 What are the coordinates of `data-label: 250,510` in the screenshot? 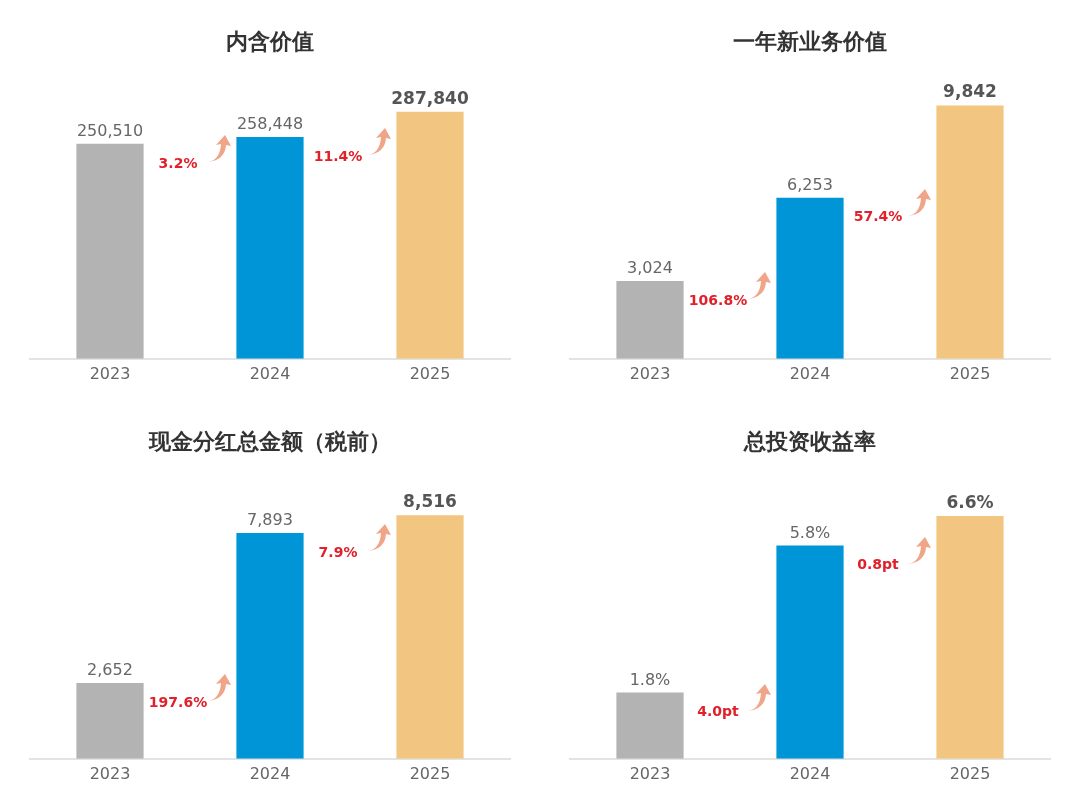 It's located at (110, 131).